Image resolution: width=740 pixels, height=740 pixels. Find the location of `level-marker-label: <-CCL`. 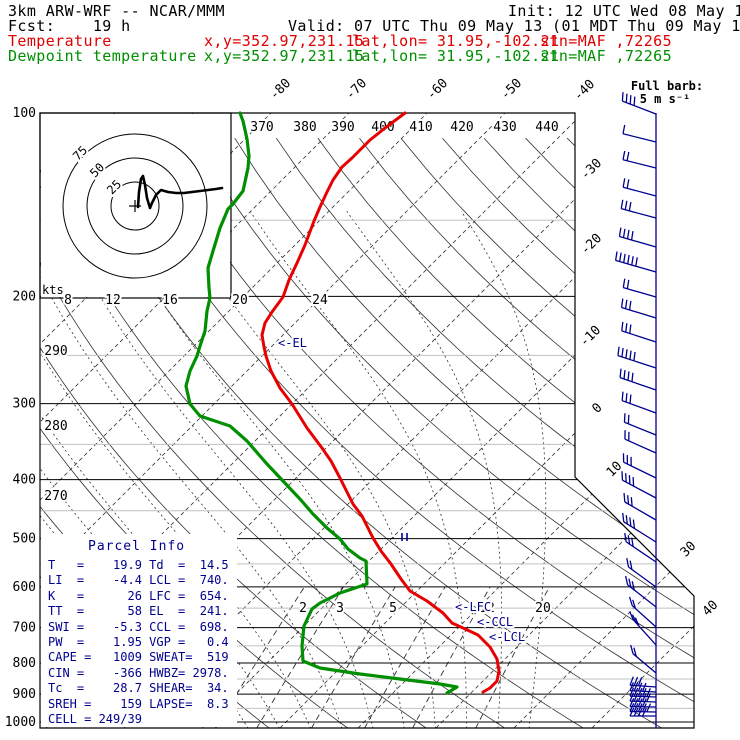

level-marker-label: <-CCL is located at coordinates (495, 622).